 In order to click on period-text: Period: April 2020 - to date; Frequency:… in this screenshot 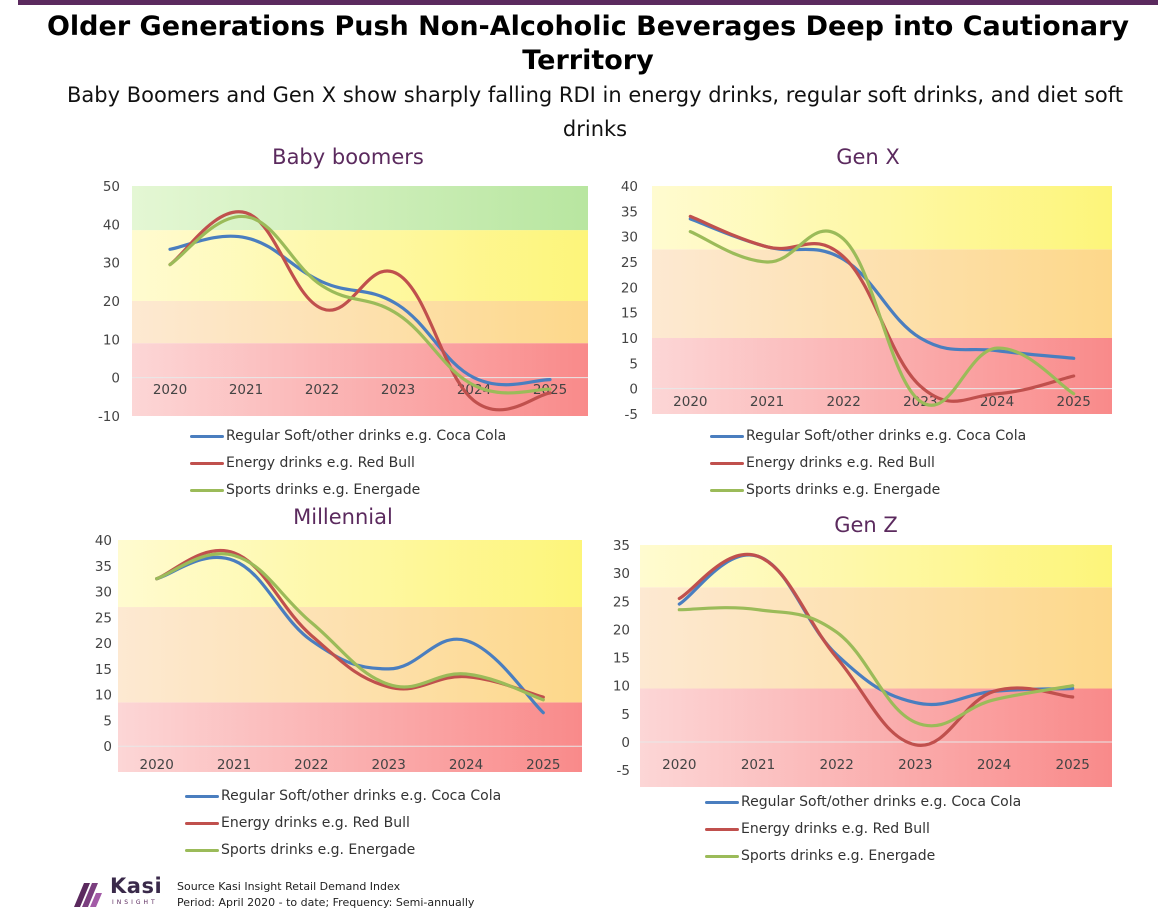, I will do `click(326, 902)`.